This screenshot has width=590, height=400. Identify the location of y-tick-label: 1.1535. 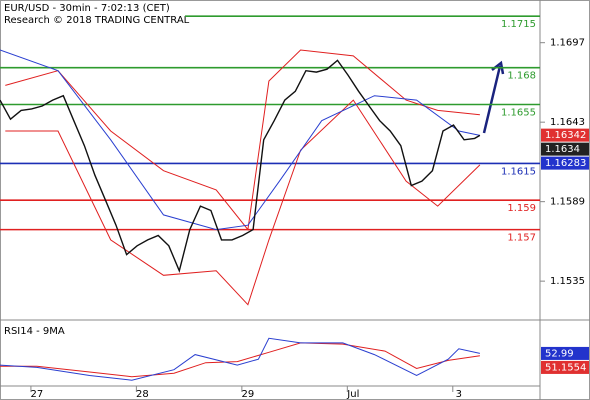
(567, 281).